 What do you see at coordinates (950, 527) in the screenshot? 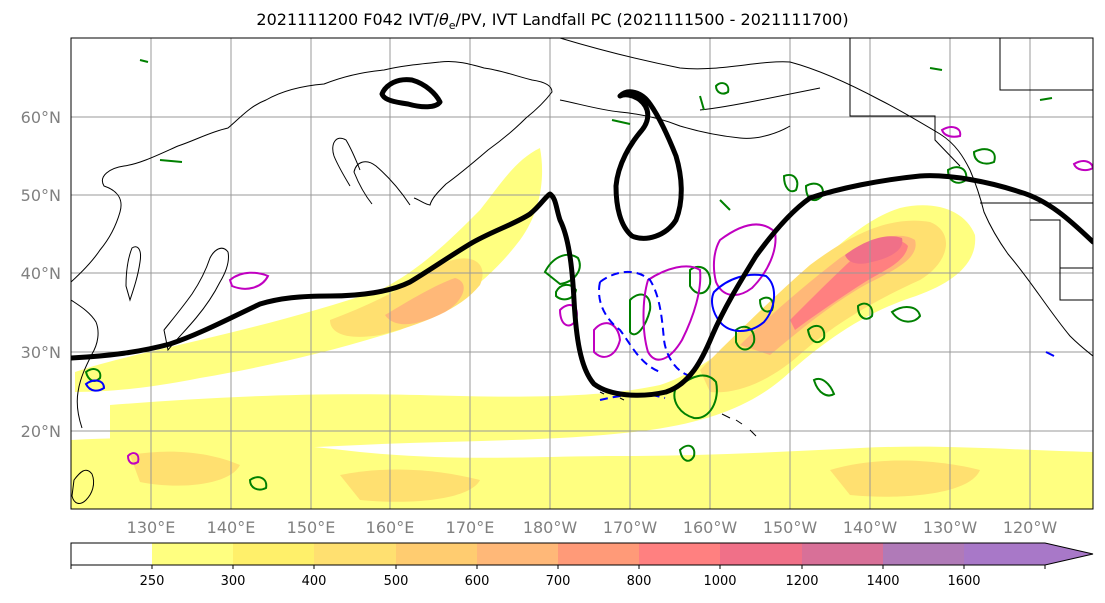
I see `lon-label: 130°W` at bounding box center [950, 527].